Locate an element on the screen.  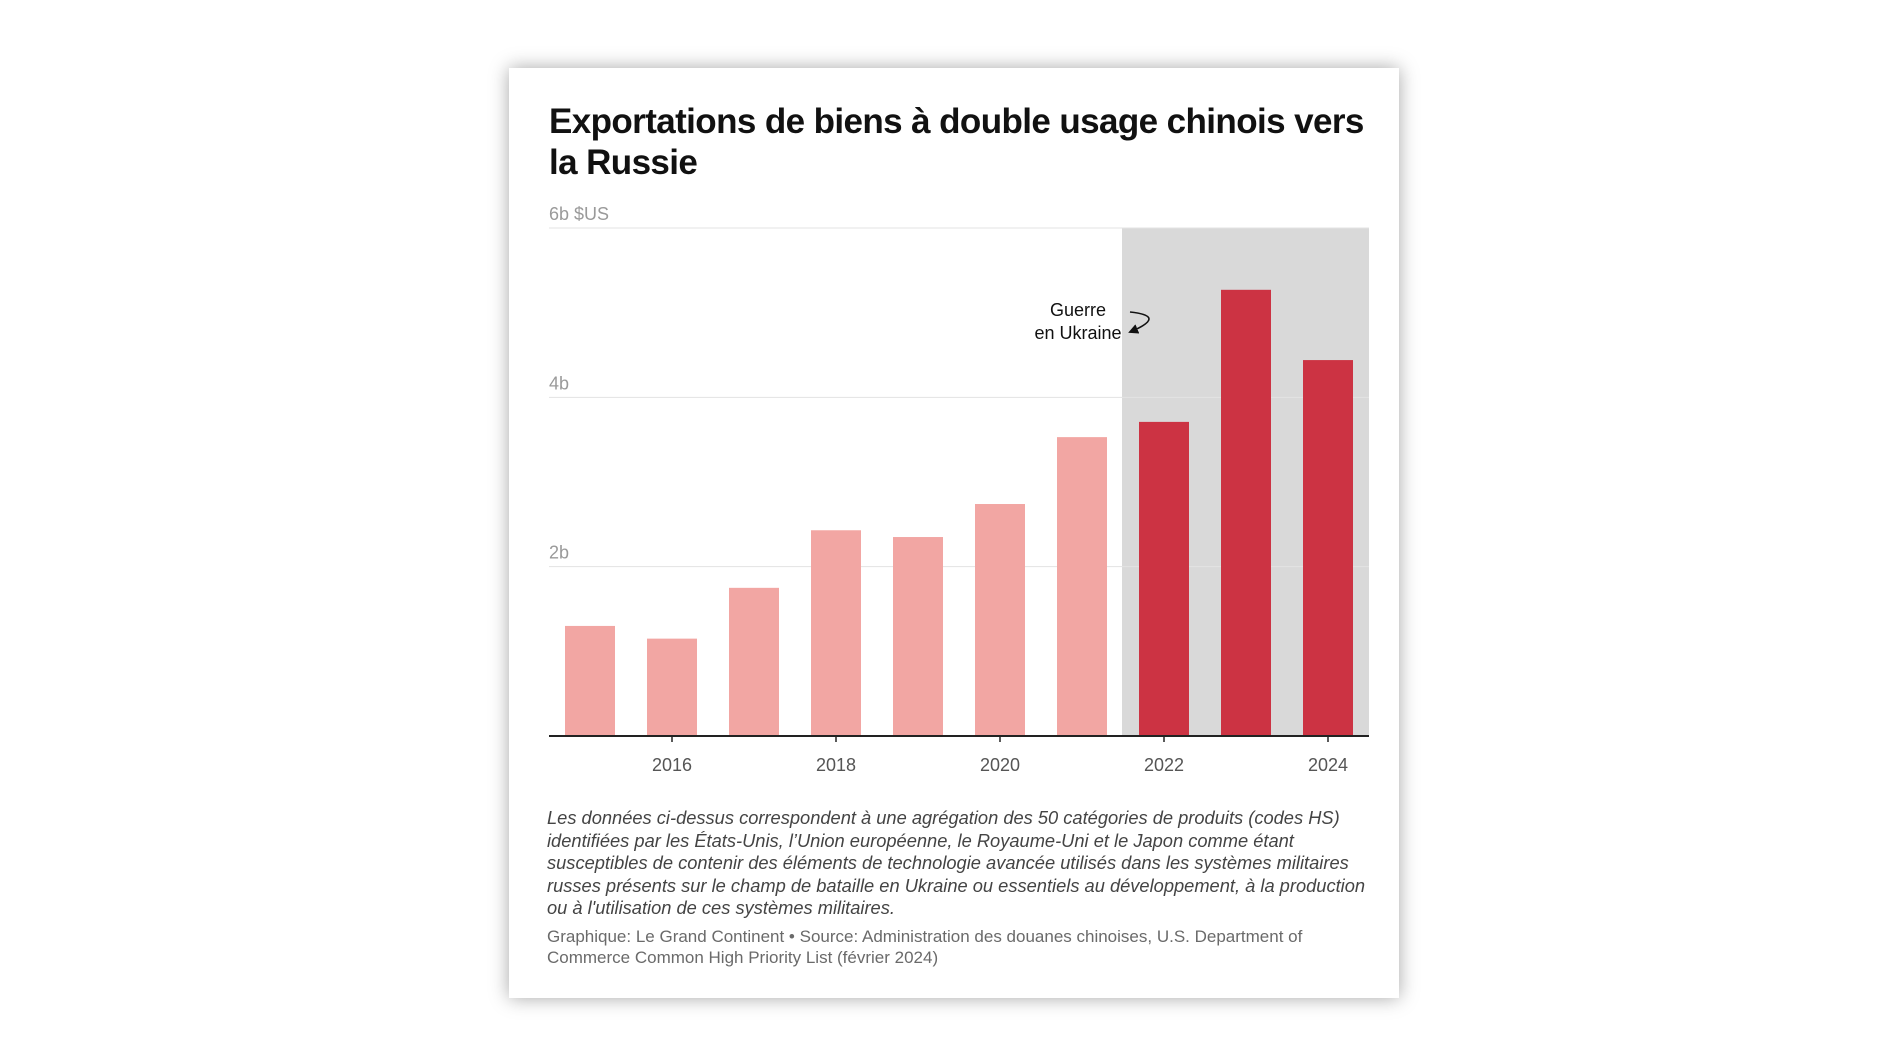
annotation-text: en Ukraine is located at coordinates (1077, 333).